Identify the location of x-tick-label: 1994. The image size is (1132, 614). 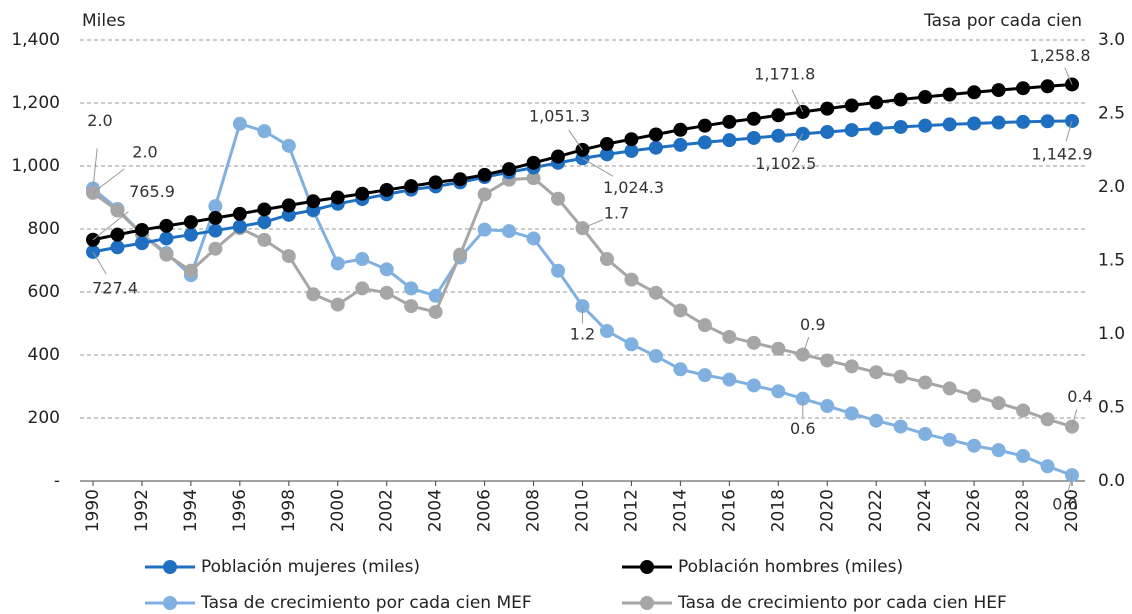
(191, 510).